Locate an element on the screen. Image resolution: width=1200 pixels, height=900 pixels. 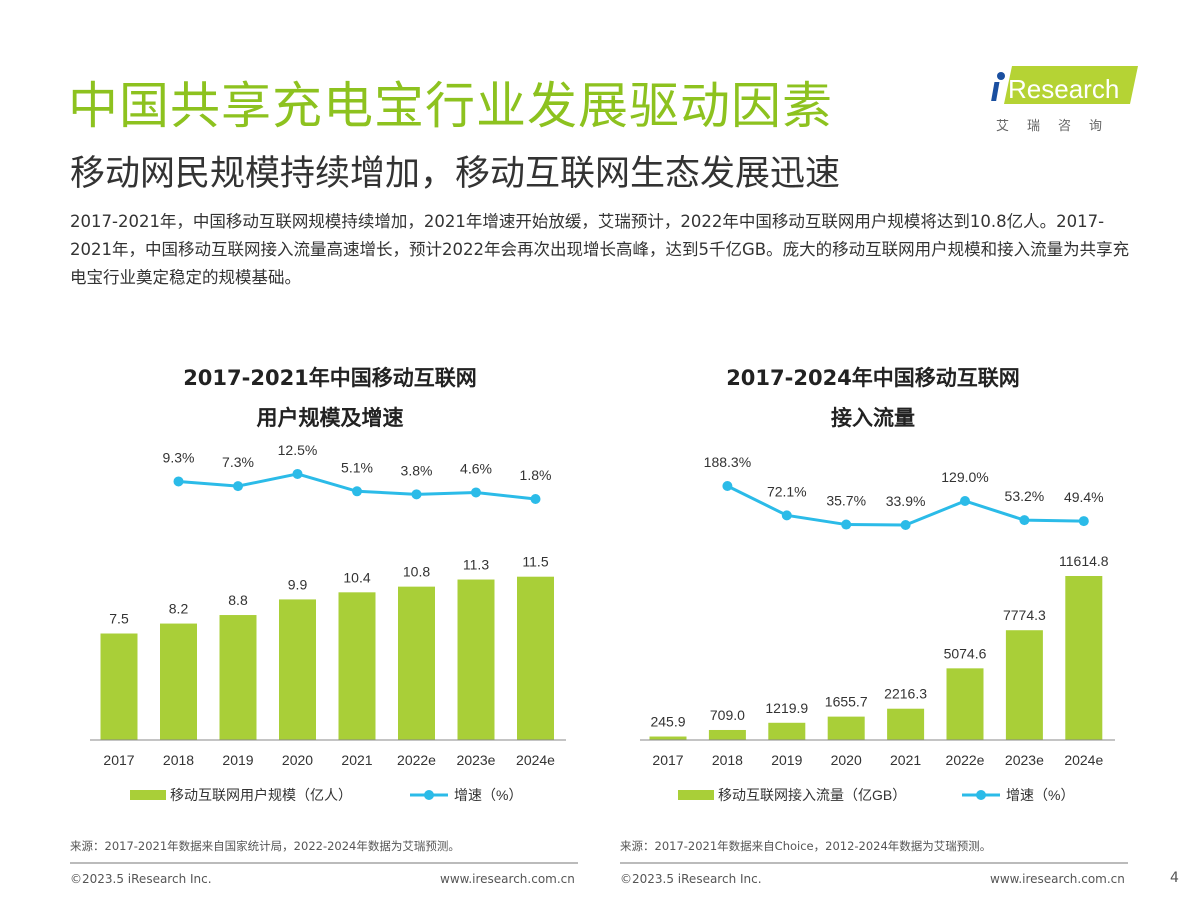
bar-label: 709.0 is located at coordinates (727, 715).